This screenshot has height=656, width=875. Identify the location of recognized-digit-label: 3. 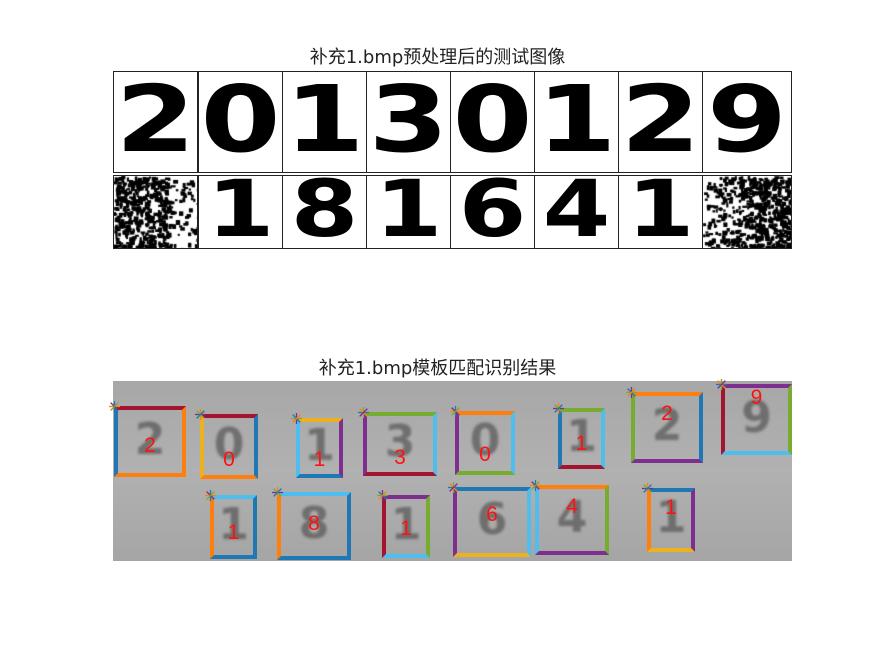
(400, 457).